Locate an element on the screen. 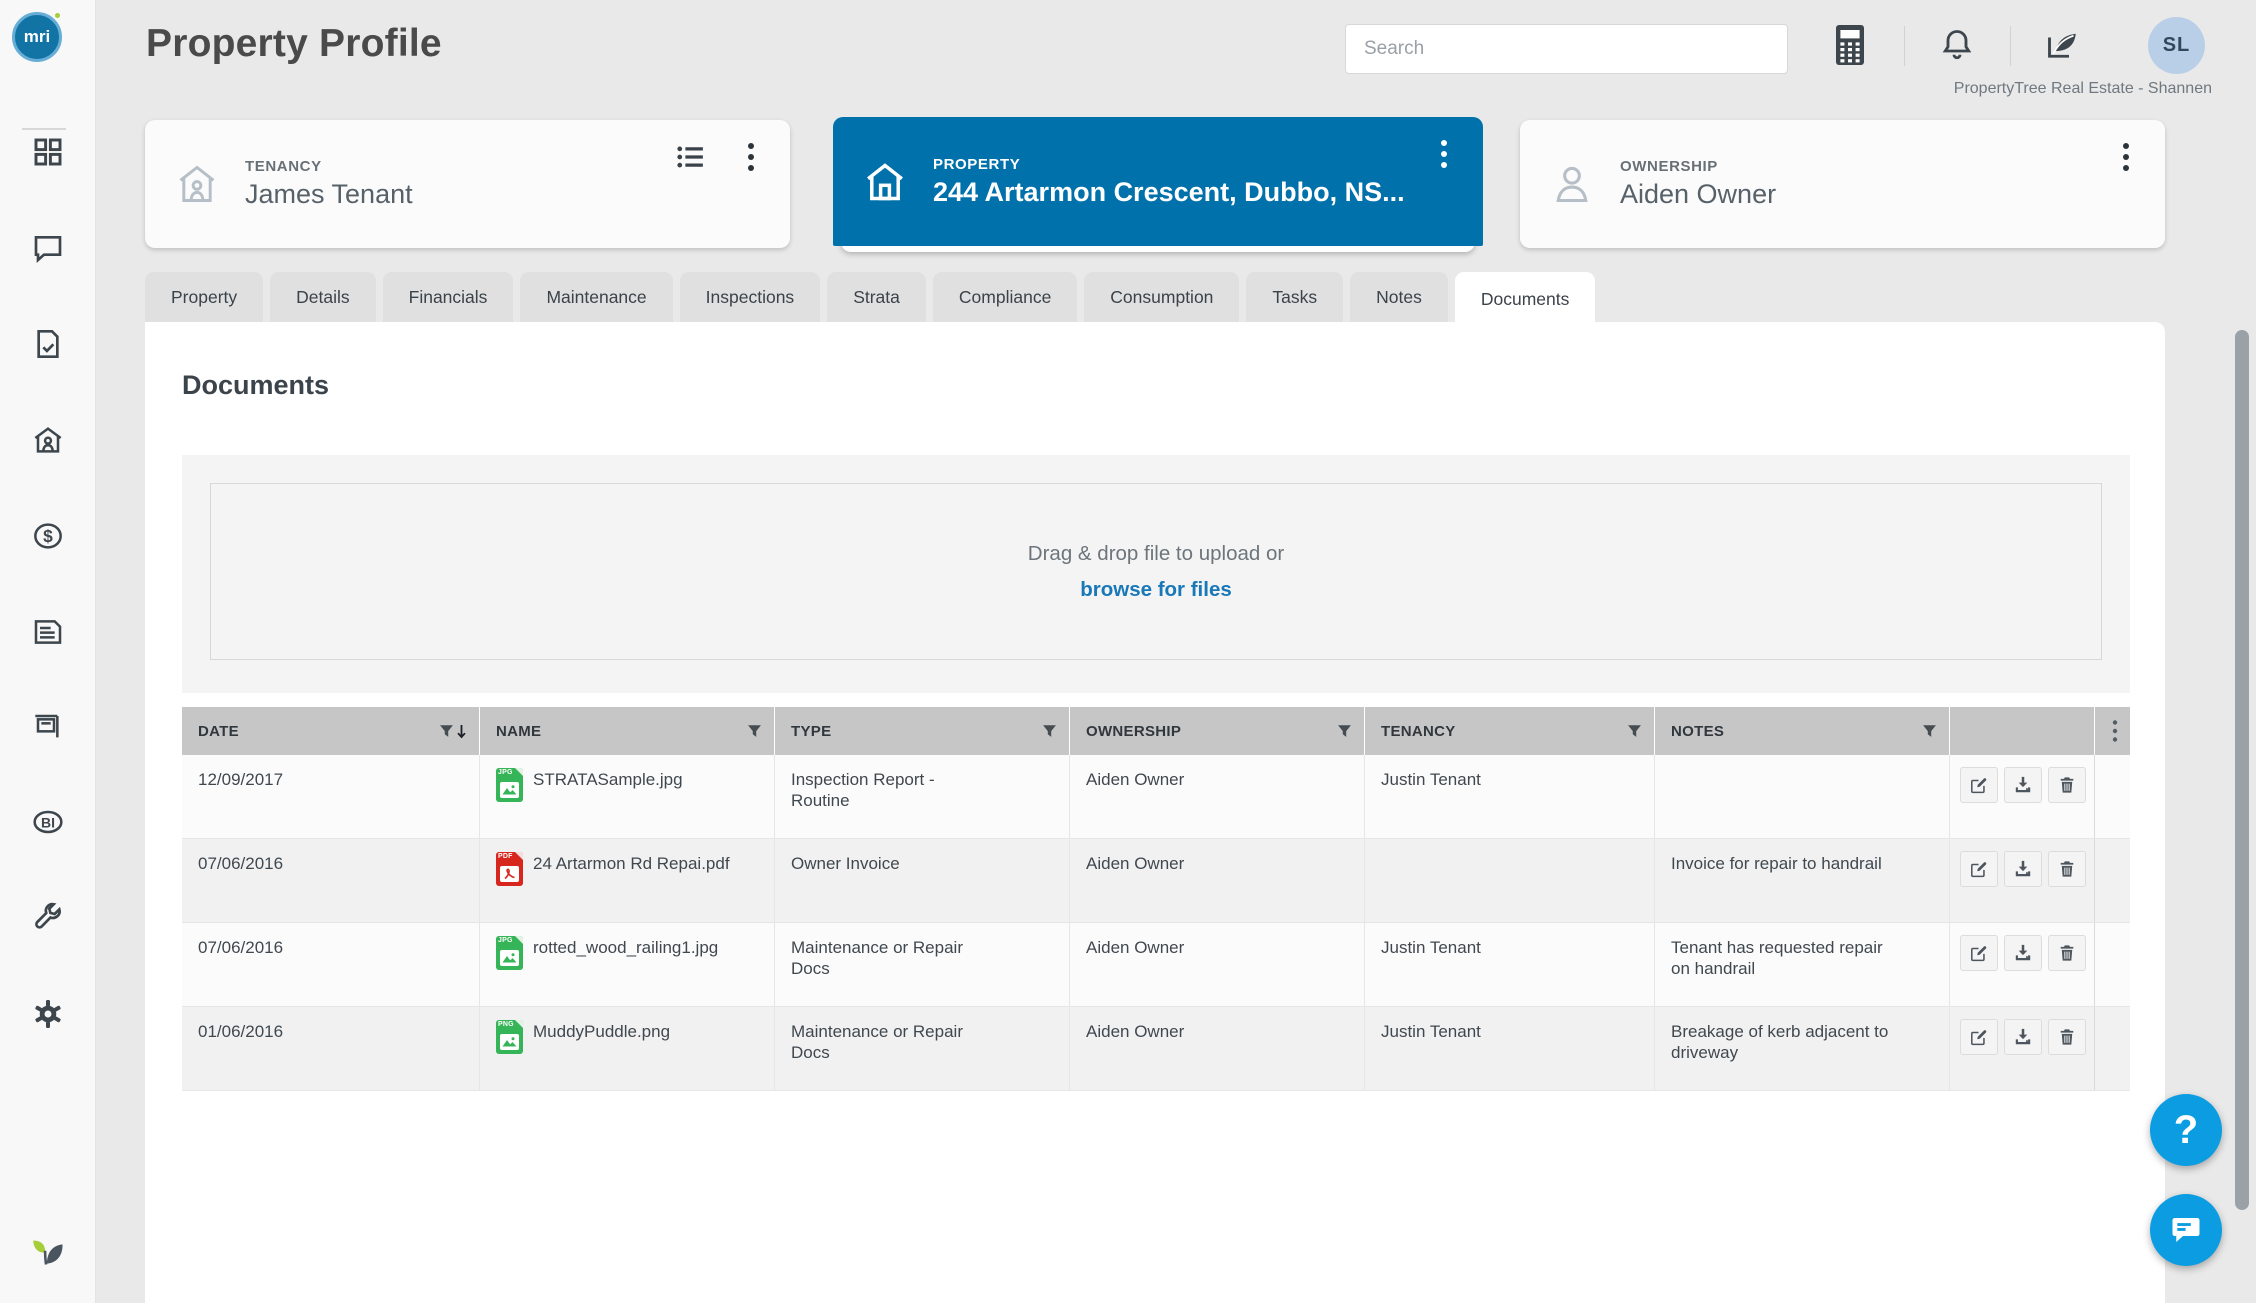  column-header-type: TYPE is located at coordinates (922, 731).